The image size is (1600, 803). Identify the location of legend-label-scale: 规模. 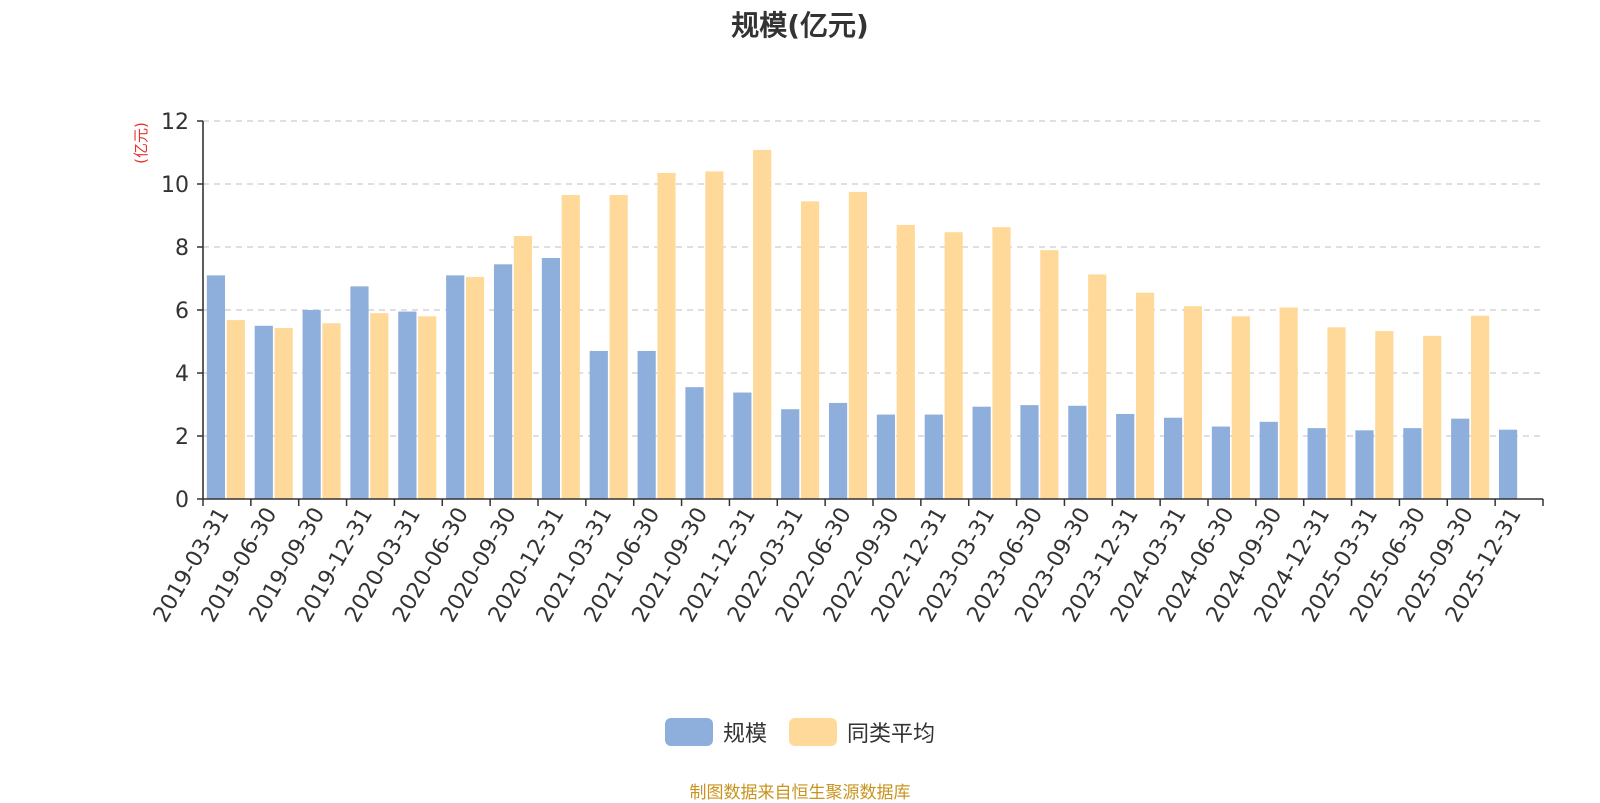
(744, 734).